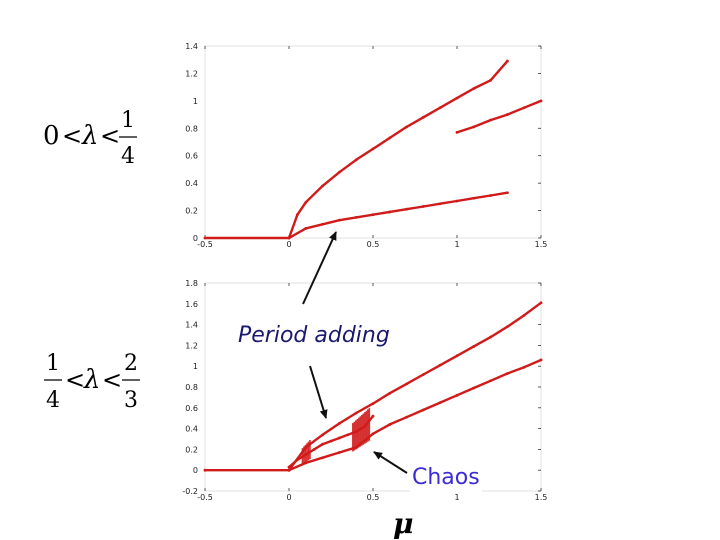  What do you see at coordinates (191, 46) in the screenshot?
I see `top-y-tick-label: 1.4` at bounding box center [191, 46].